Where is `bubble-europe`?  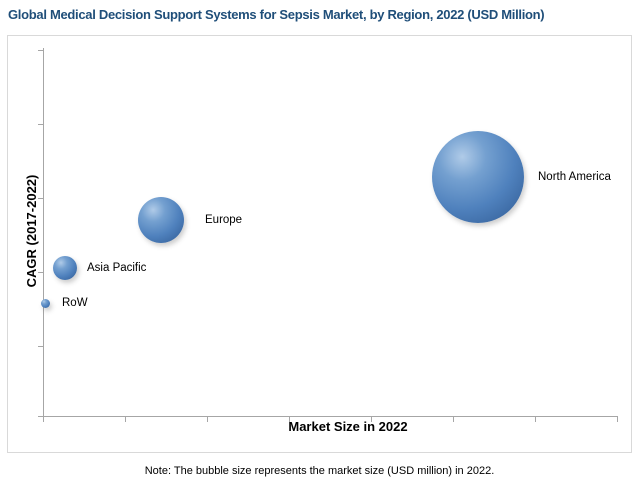 bubble-europe is located at coordinates (161, 220).